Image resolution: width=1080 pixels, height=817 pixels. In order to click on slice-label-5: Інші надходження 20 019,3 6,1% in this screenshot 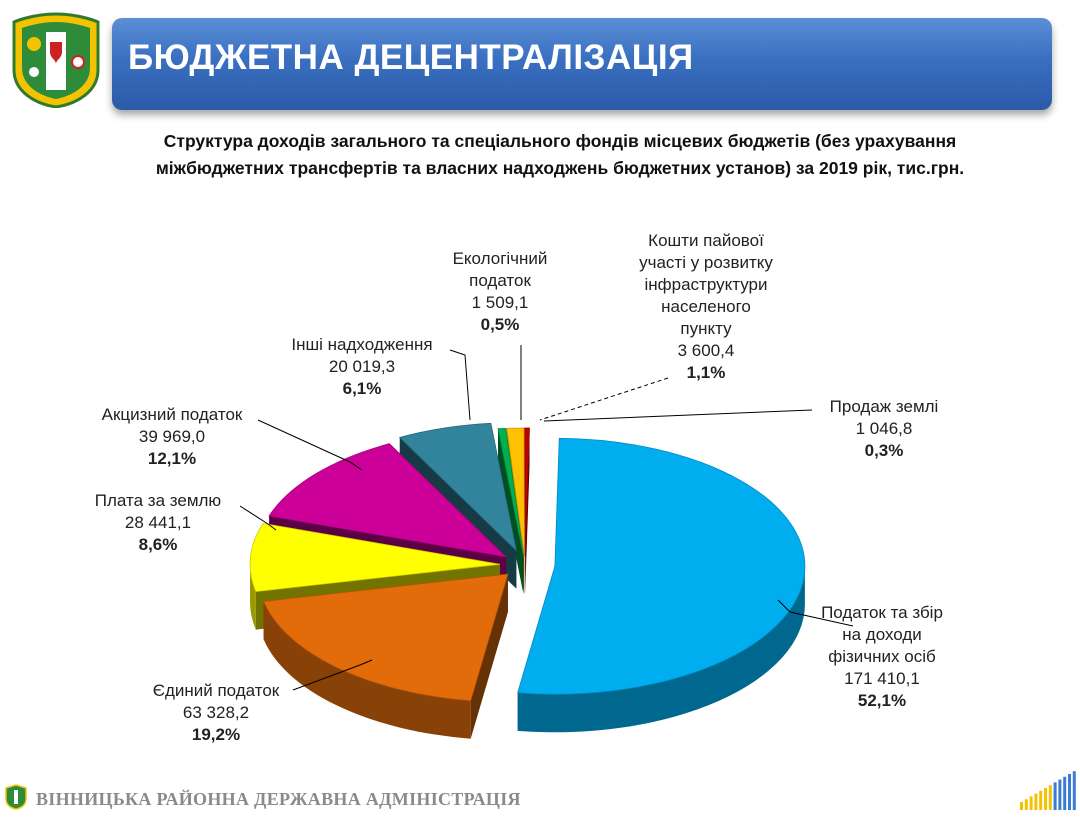, I will do `click(361, 366)`.